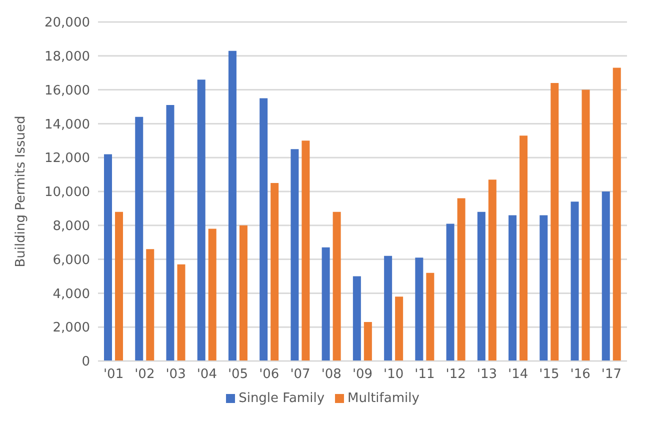 This screenshot has width=645, height=422. What do you see at coordinates (300, 374) in the screenshot?
I see `x-tick-label: '07` at bounding box center [300, 374].